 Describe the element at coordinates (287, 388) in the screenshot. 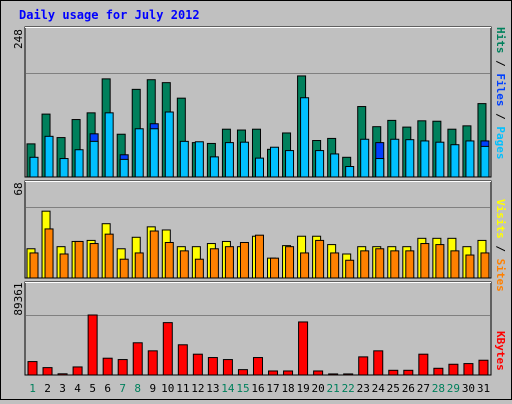

I see `x-tick-label: 18` at that location.